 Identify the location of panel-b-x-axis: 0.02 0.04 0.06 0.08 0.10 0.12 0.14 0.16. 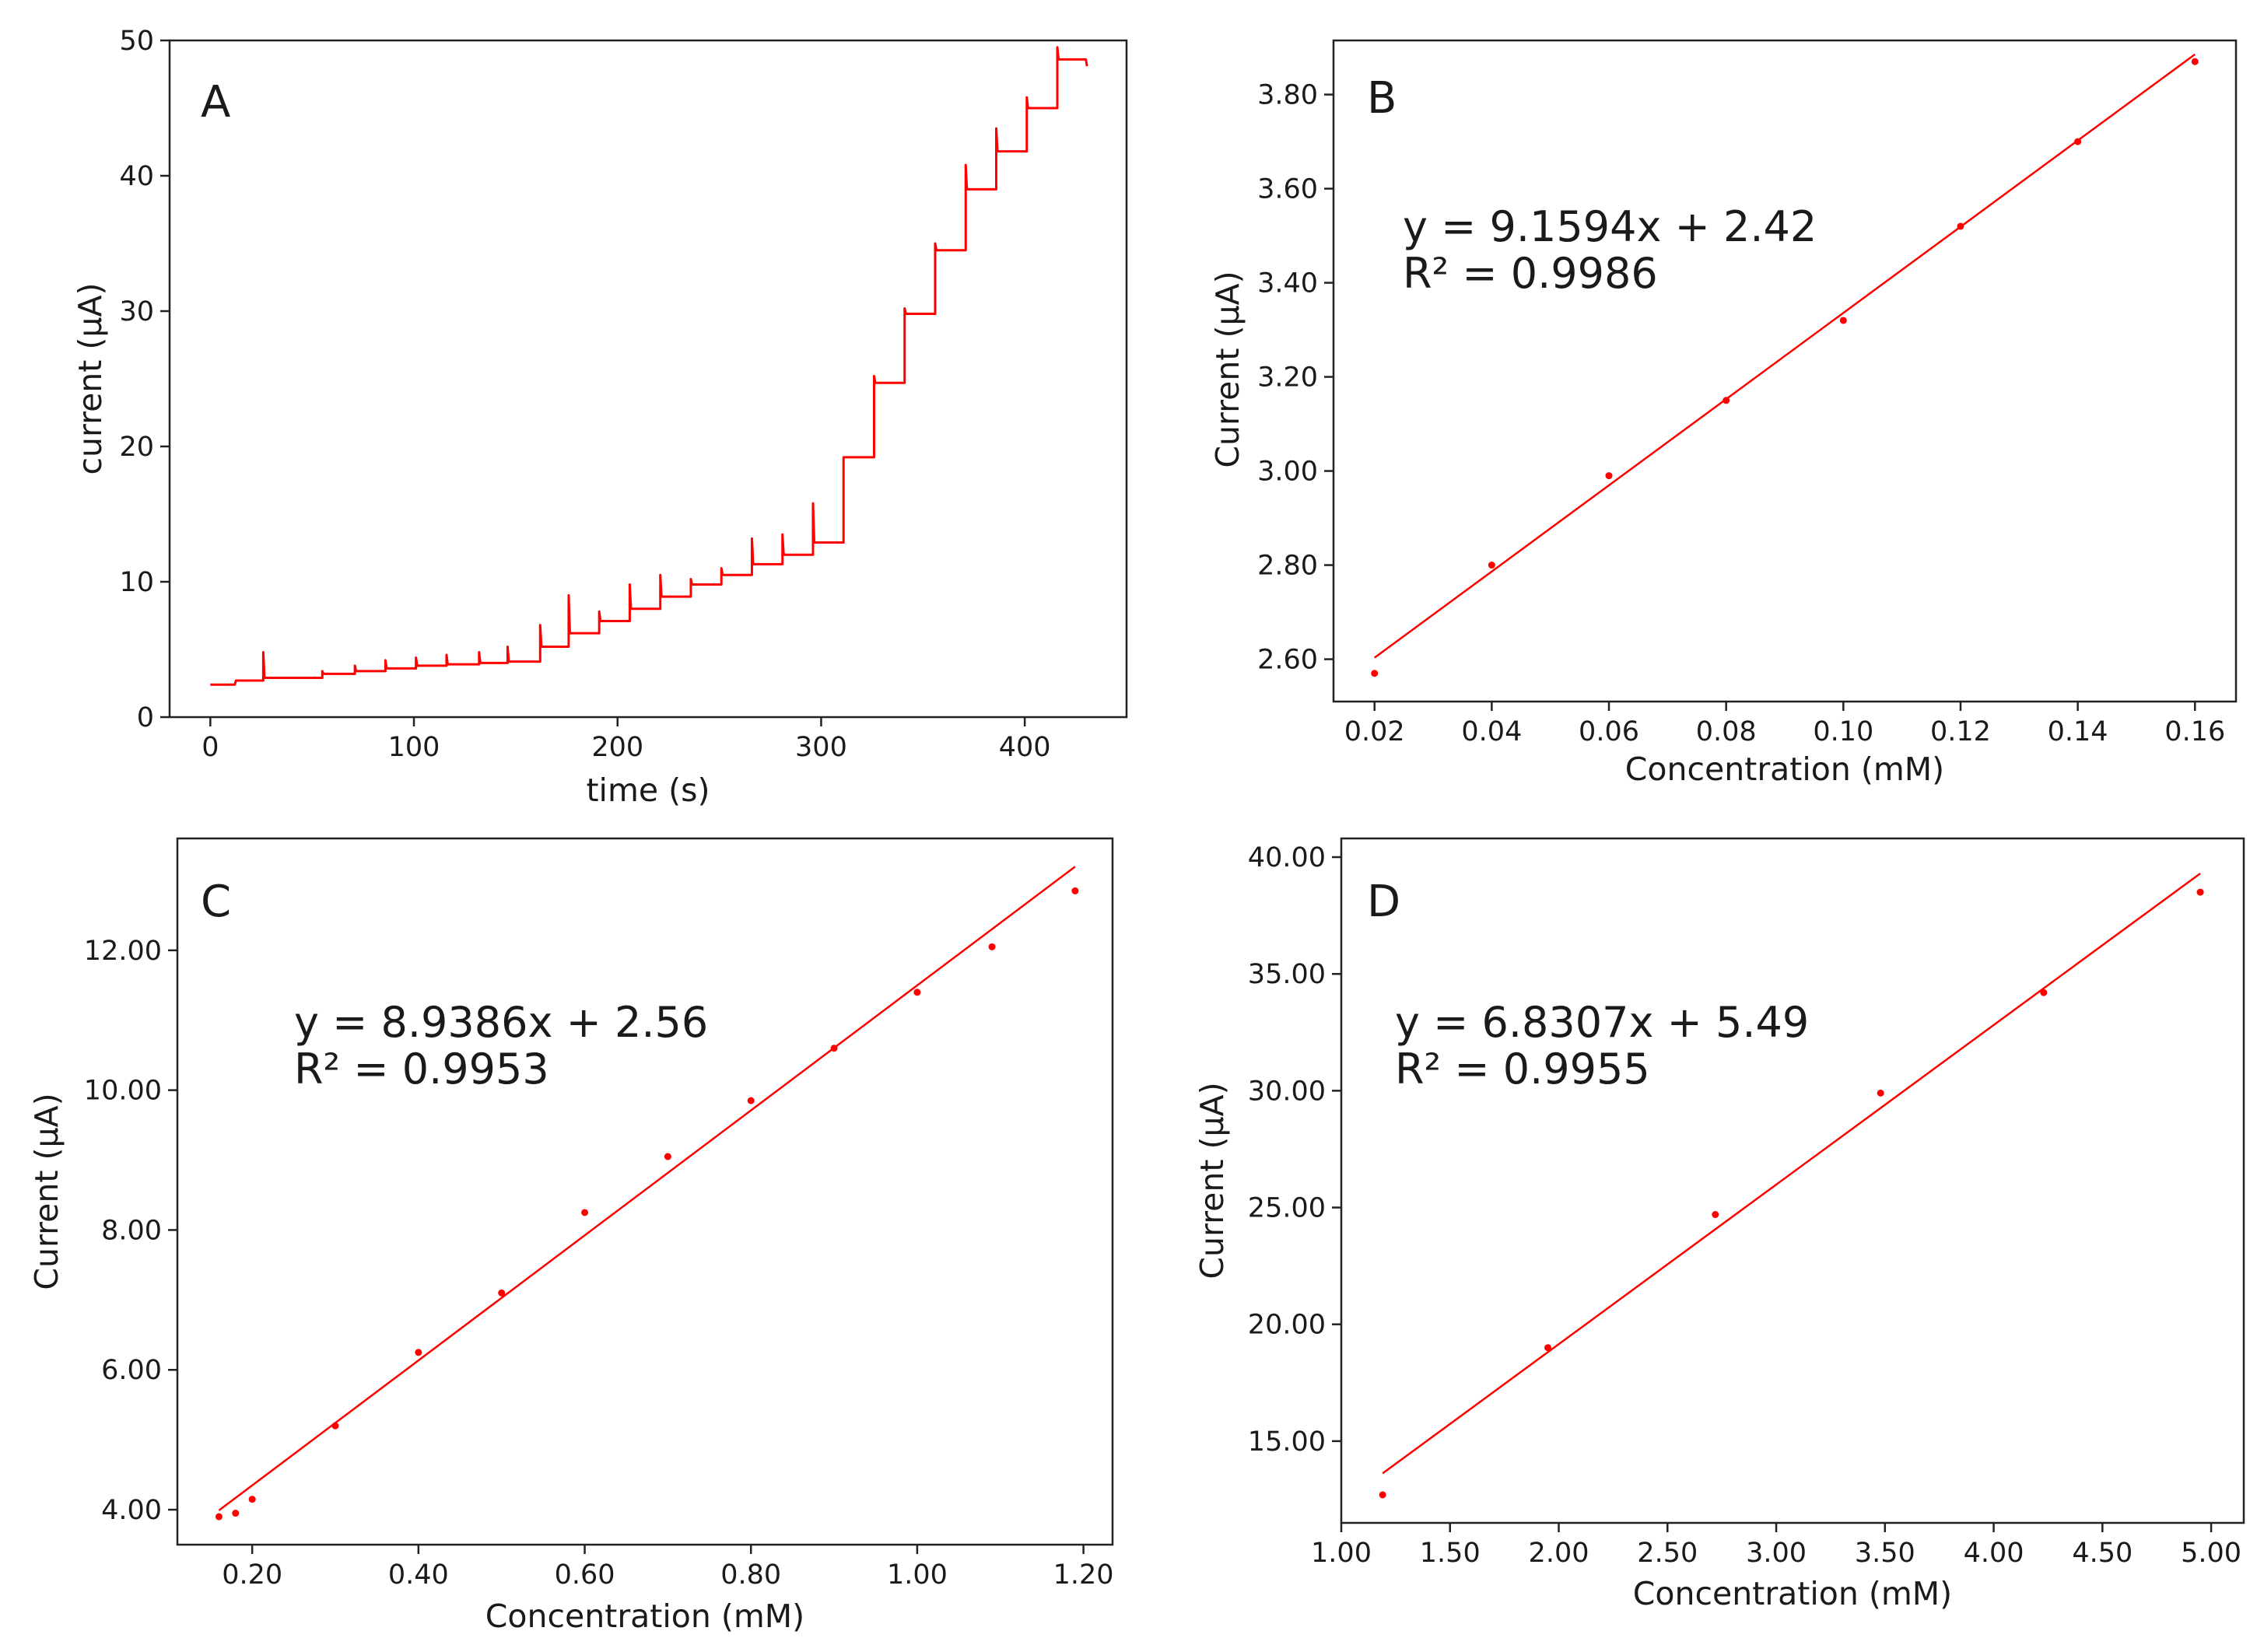
(1785, 725).